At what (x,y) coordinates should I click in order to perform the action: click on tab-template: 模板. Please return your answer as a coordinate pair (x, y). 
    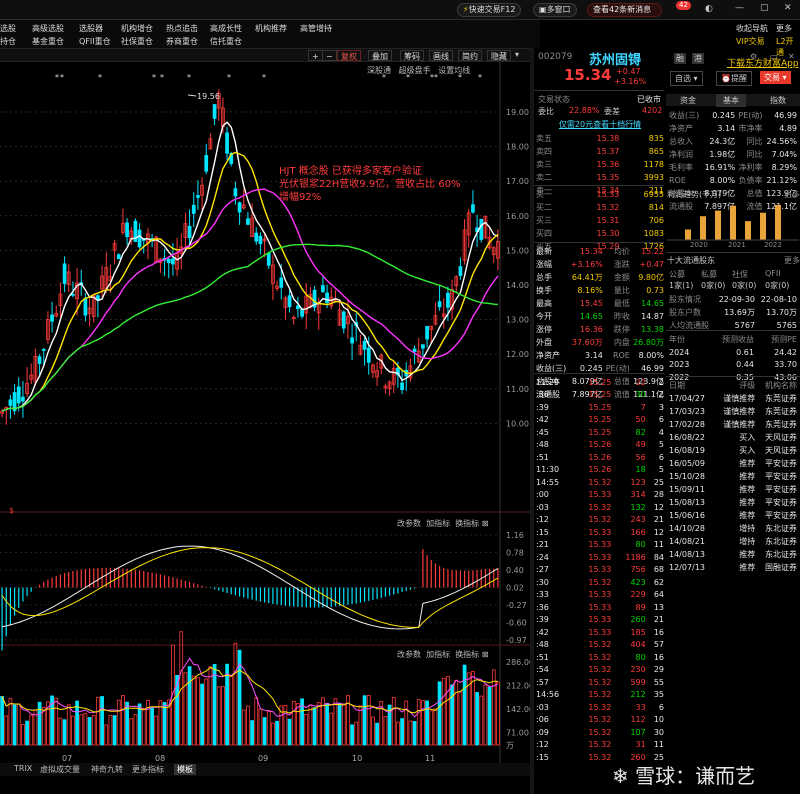
    Looking at the image, I should click on (185, 769).